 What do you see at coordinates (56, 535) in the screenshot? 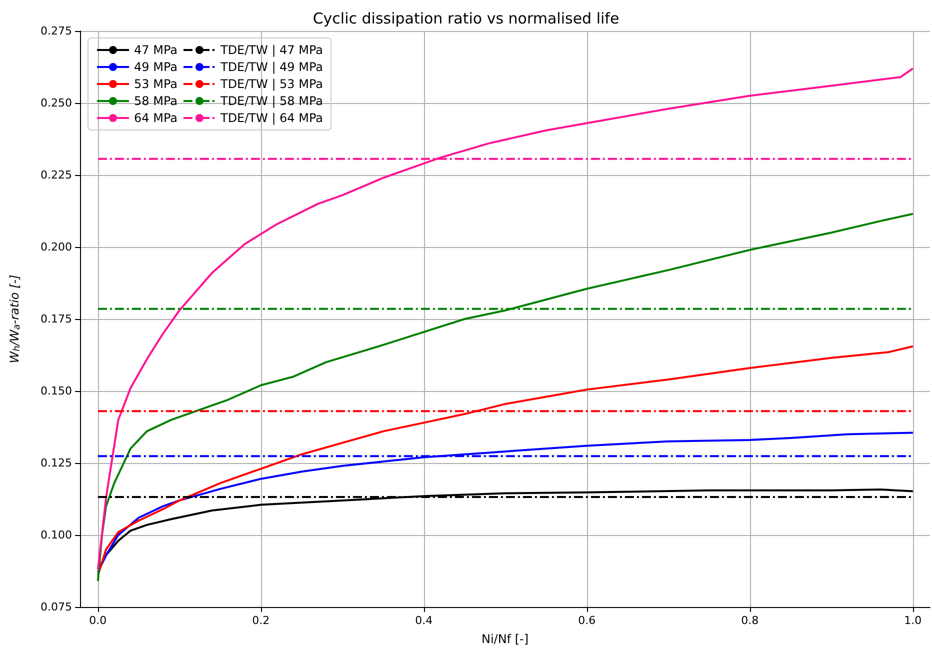
I see `y-tick-label: 0.100` at bounding box center [56, 535].